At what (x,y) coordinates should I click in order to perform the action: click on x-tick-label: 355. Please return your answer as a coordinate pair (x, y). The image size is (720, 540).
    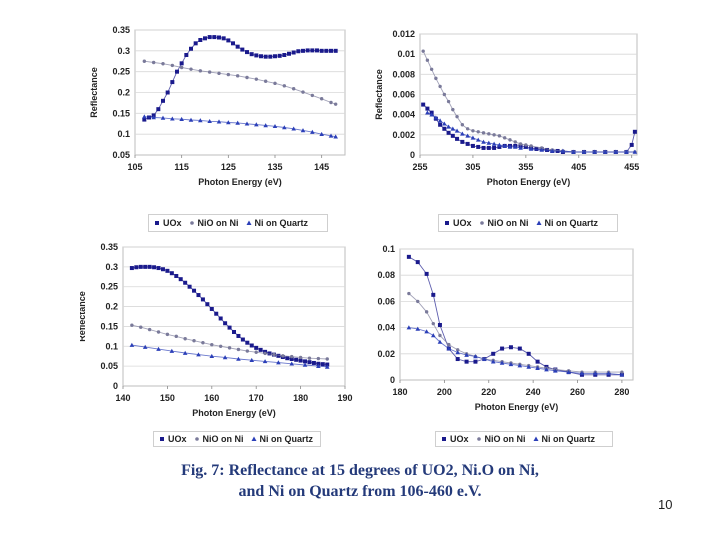
    Looking at the image, I should click on (525, 167).